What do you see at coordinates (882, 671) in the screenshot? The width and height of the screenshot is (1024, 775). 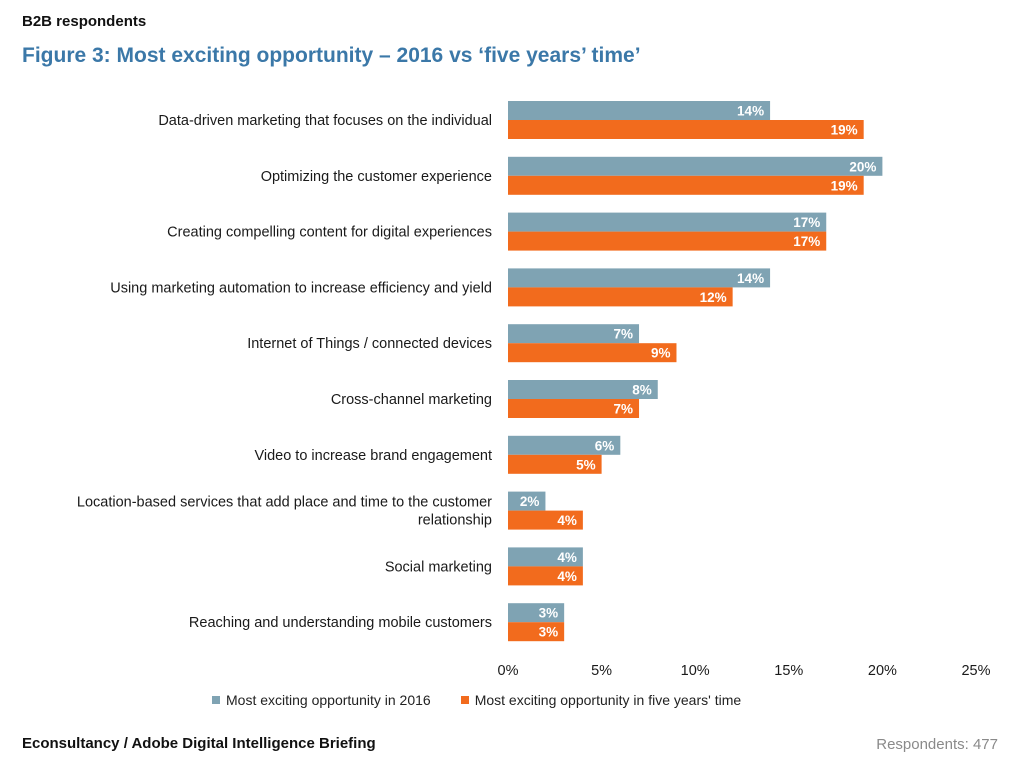 I see `x-tick-label: 20%` at bounding box center [882, 671].